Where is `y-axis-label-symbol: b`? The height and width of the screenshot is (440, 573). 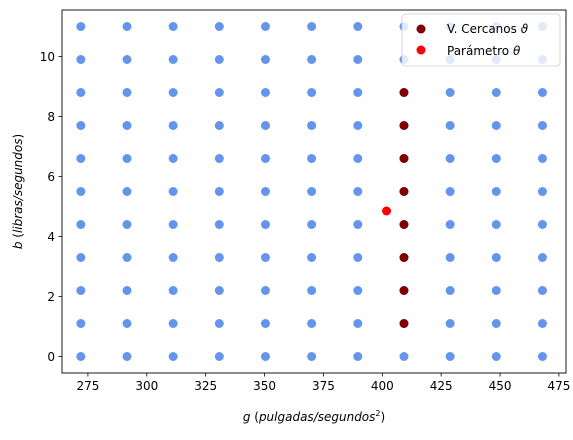 y-axis-label-symbol: b is located at coordinates (18, 245).